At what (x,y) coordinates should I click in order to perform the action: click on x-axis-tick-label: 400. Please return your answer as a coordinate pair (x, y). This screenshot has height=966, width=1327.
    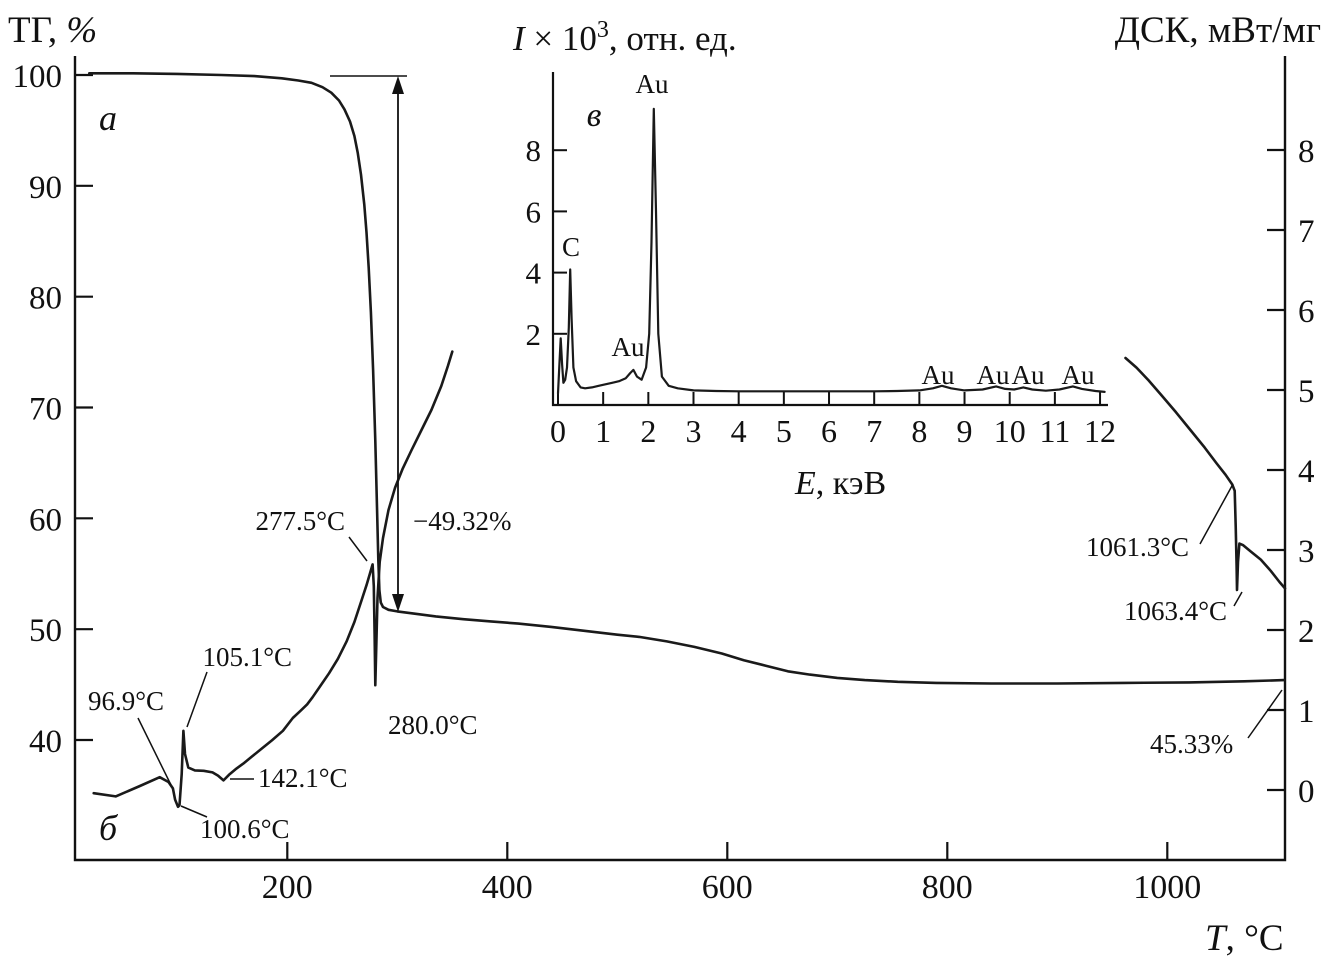
    Looking at the image, I should click on (507, 887).